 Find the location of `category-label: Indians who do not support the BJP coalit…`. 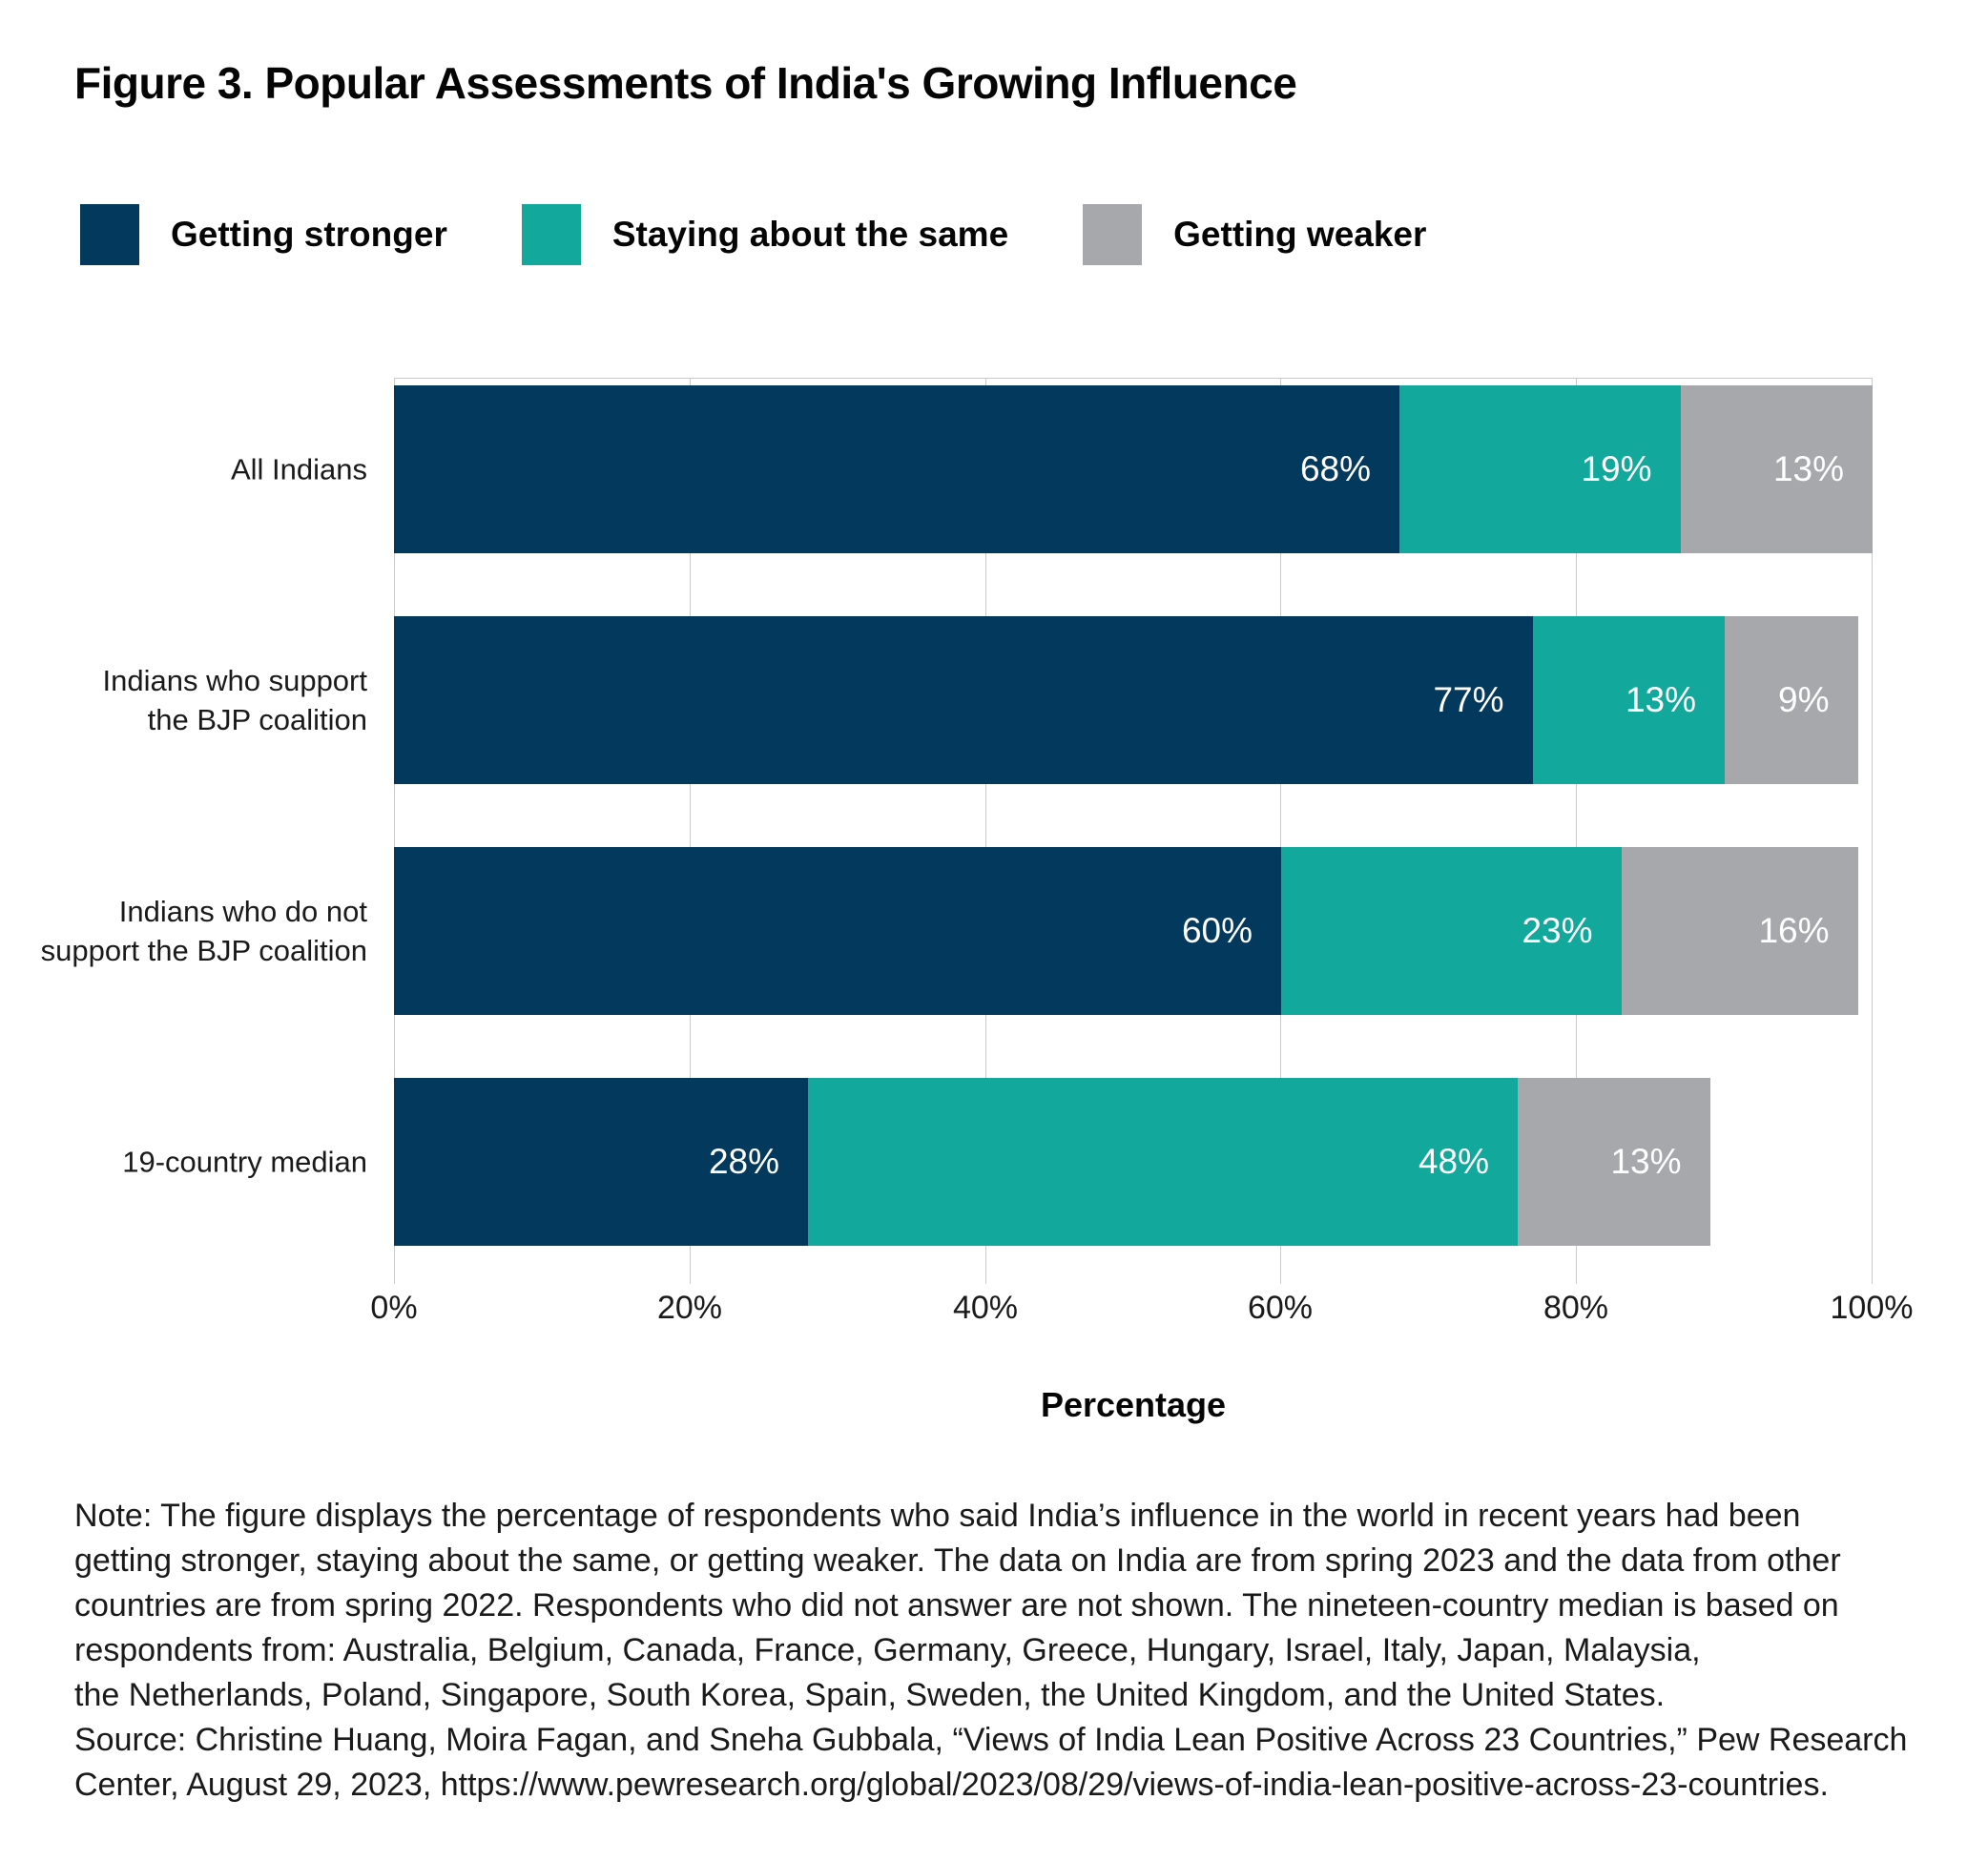

category-label: Indians who do not support the BJP coalit… is located at coordinates (204, 931).